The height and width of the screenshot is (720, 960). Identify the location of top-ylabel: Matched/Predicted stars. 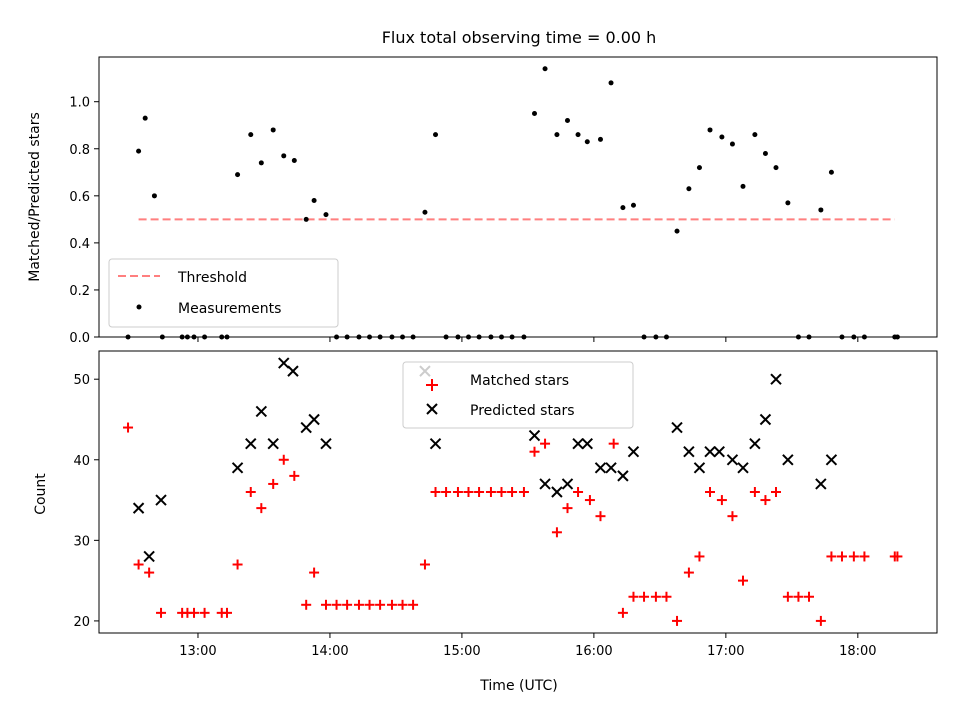
(35, 197).